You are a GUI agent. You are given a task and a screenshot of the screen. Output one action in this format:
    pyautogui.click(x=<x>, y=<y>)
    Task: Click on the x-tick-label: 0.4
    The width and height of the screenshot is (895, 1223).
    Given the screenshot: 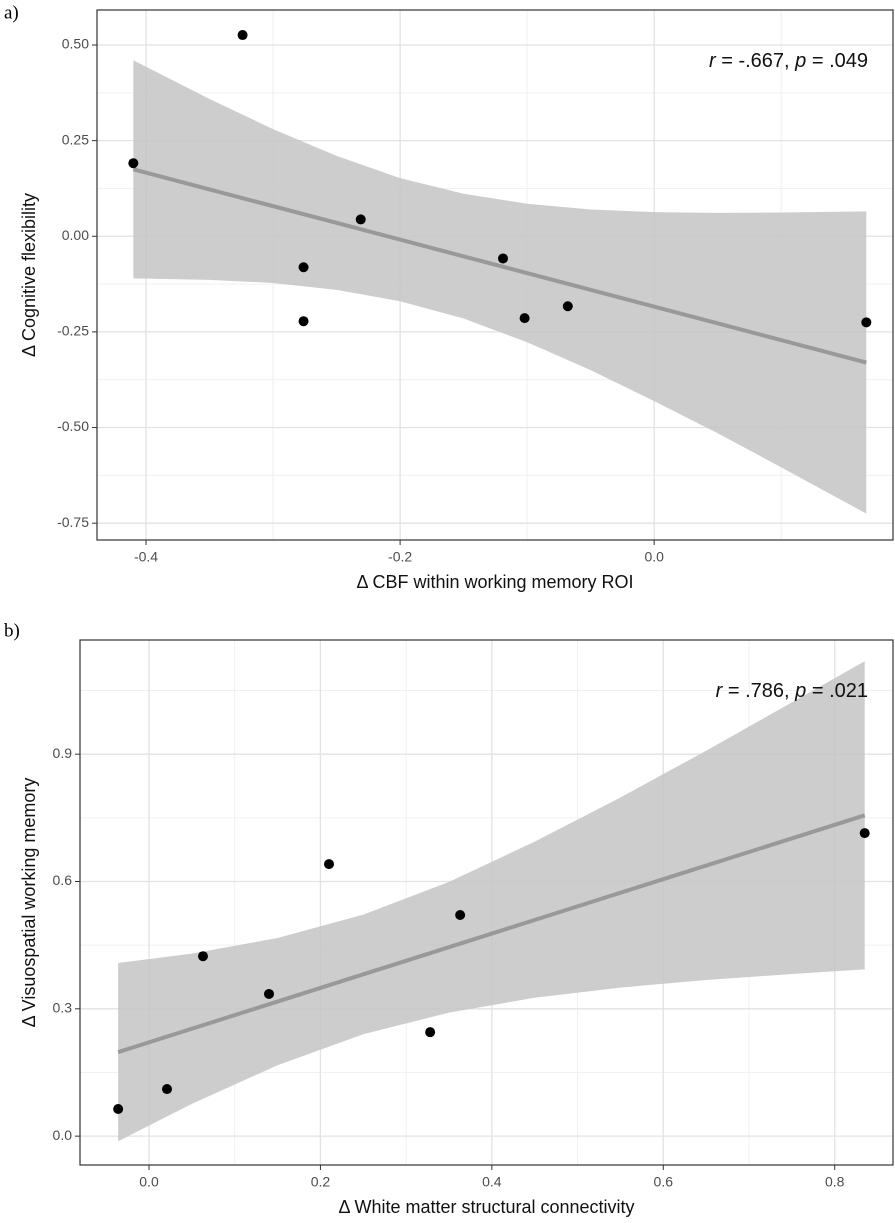 What is the action you would take?
    pyautogui.click(x=492, y=1182)
    